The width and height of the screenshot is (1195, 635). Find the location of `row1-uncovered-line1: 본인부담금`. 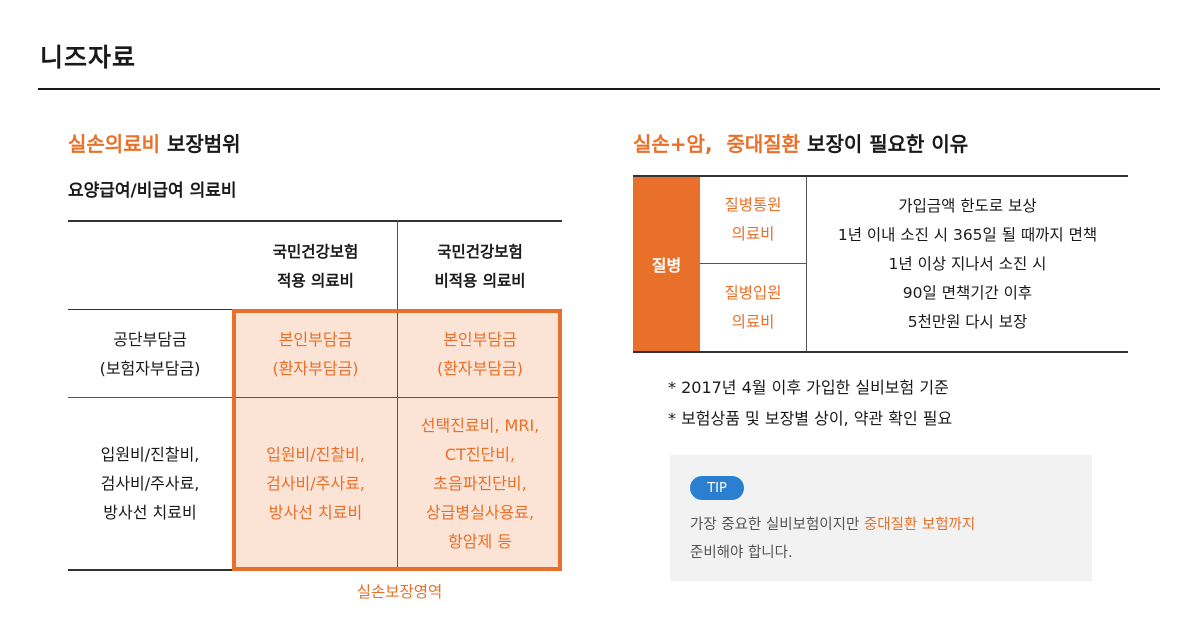

row1-uncovered-line1: 본인부담금 is located at coordinates (480, 339).